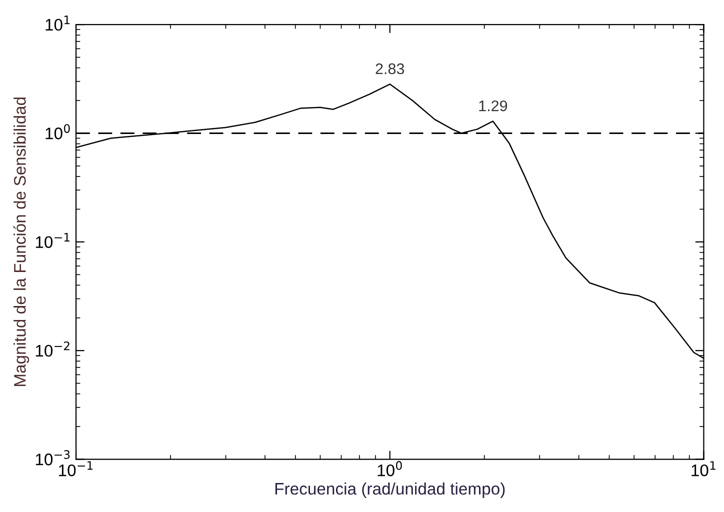 The height and width of the screenshot is (512, 724). Describe the element at coordinates (390, 468) in the screenshot. I see `x-tick-label: 10$^{0}$` at that location.